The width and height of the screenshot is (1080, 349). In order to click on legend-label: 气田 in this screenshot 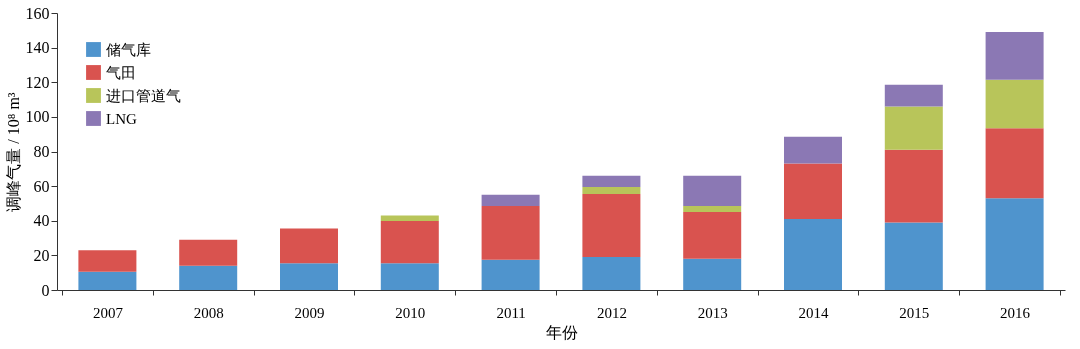, I will do `click(121, 72)`.